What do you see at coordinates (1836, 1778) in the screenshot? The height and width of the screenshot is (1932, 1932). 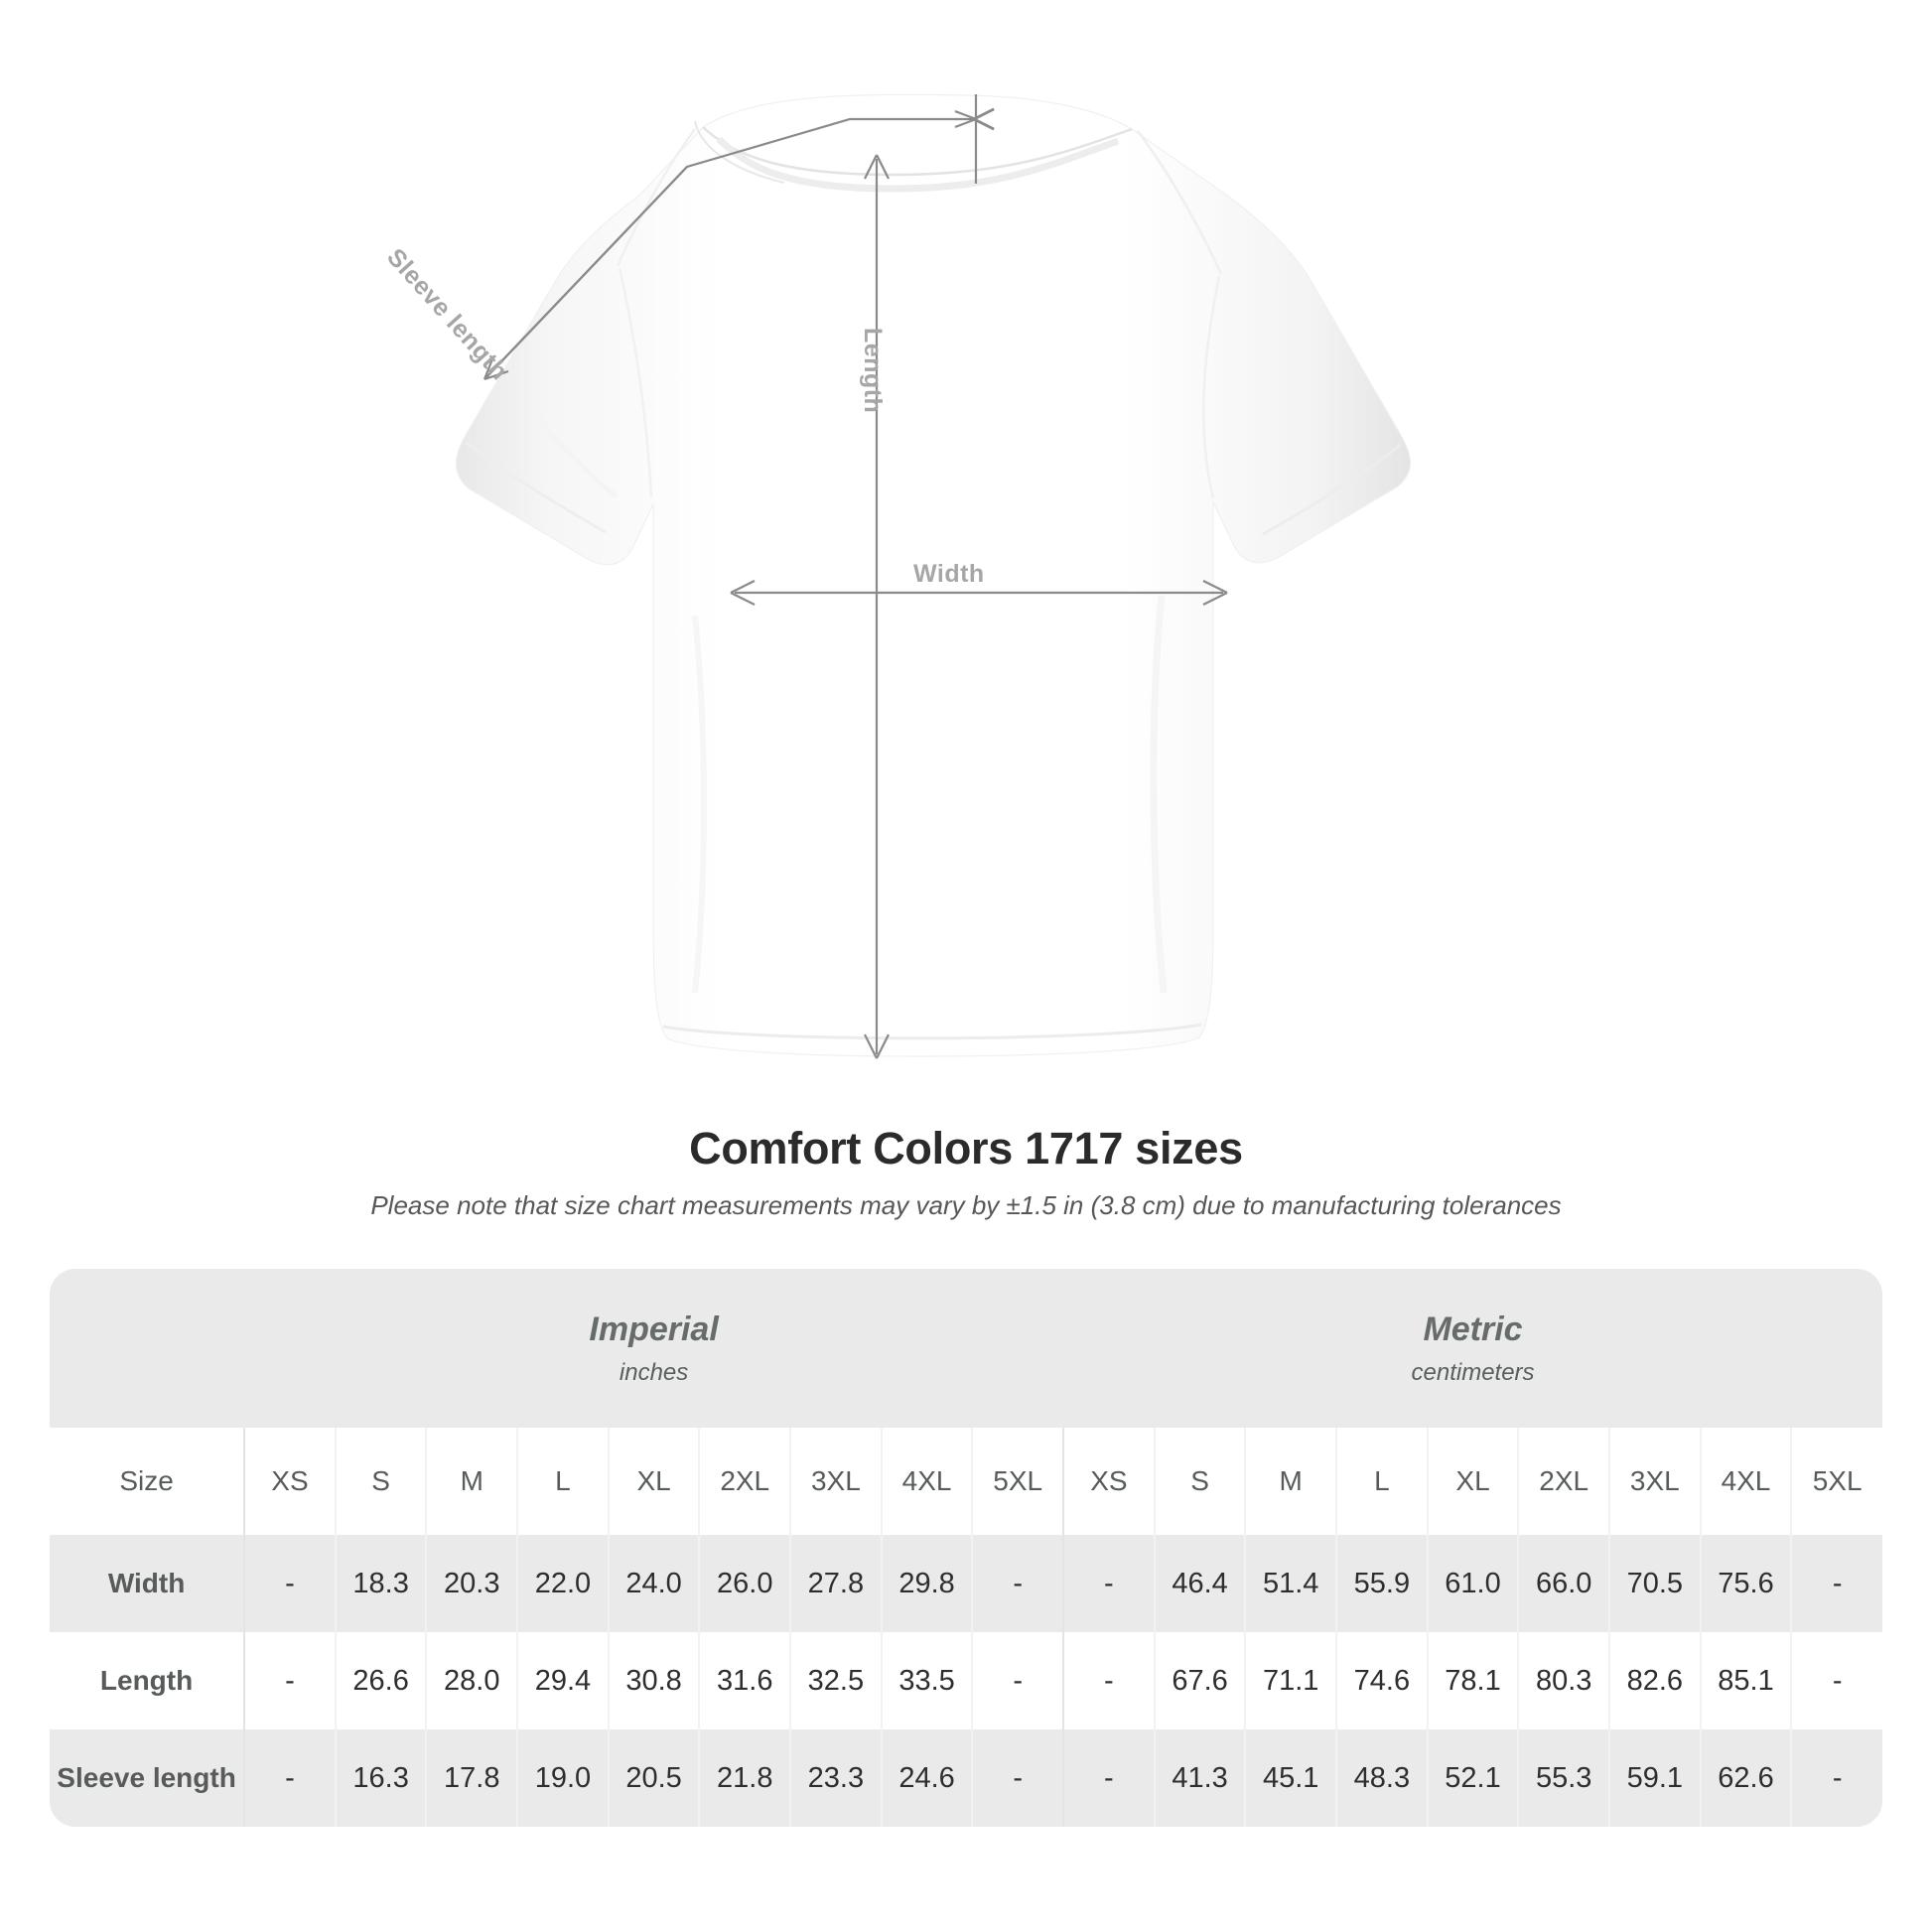 I see `cell-sleeve-met-5xl: -` at bounding box center [1836, 1778].